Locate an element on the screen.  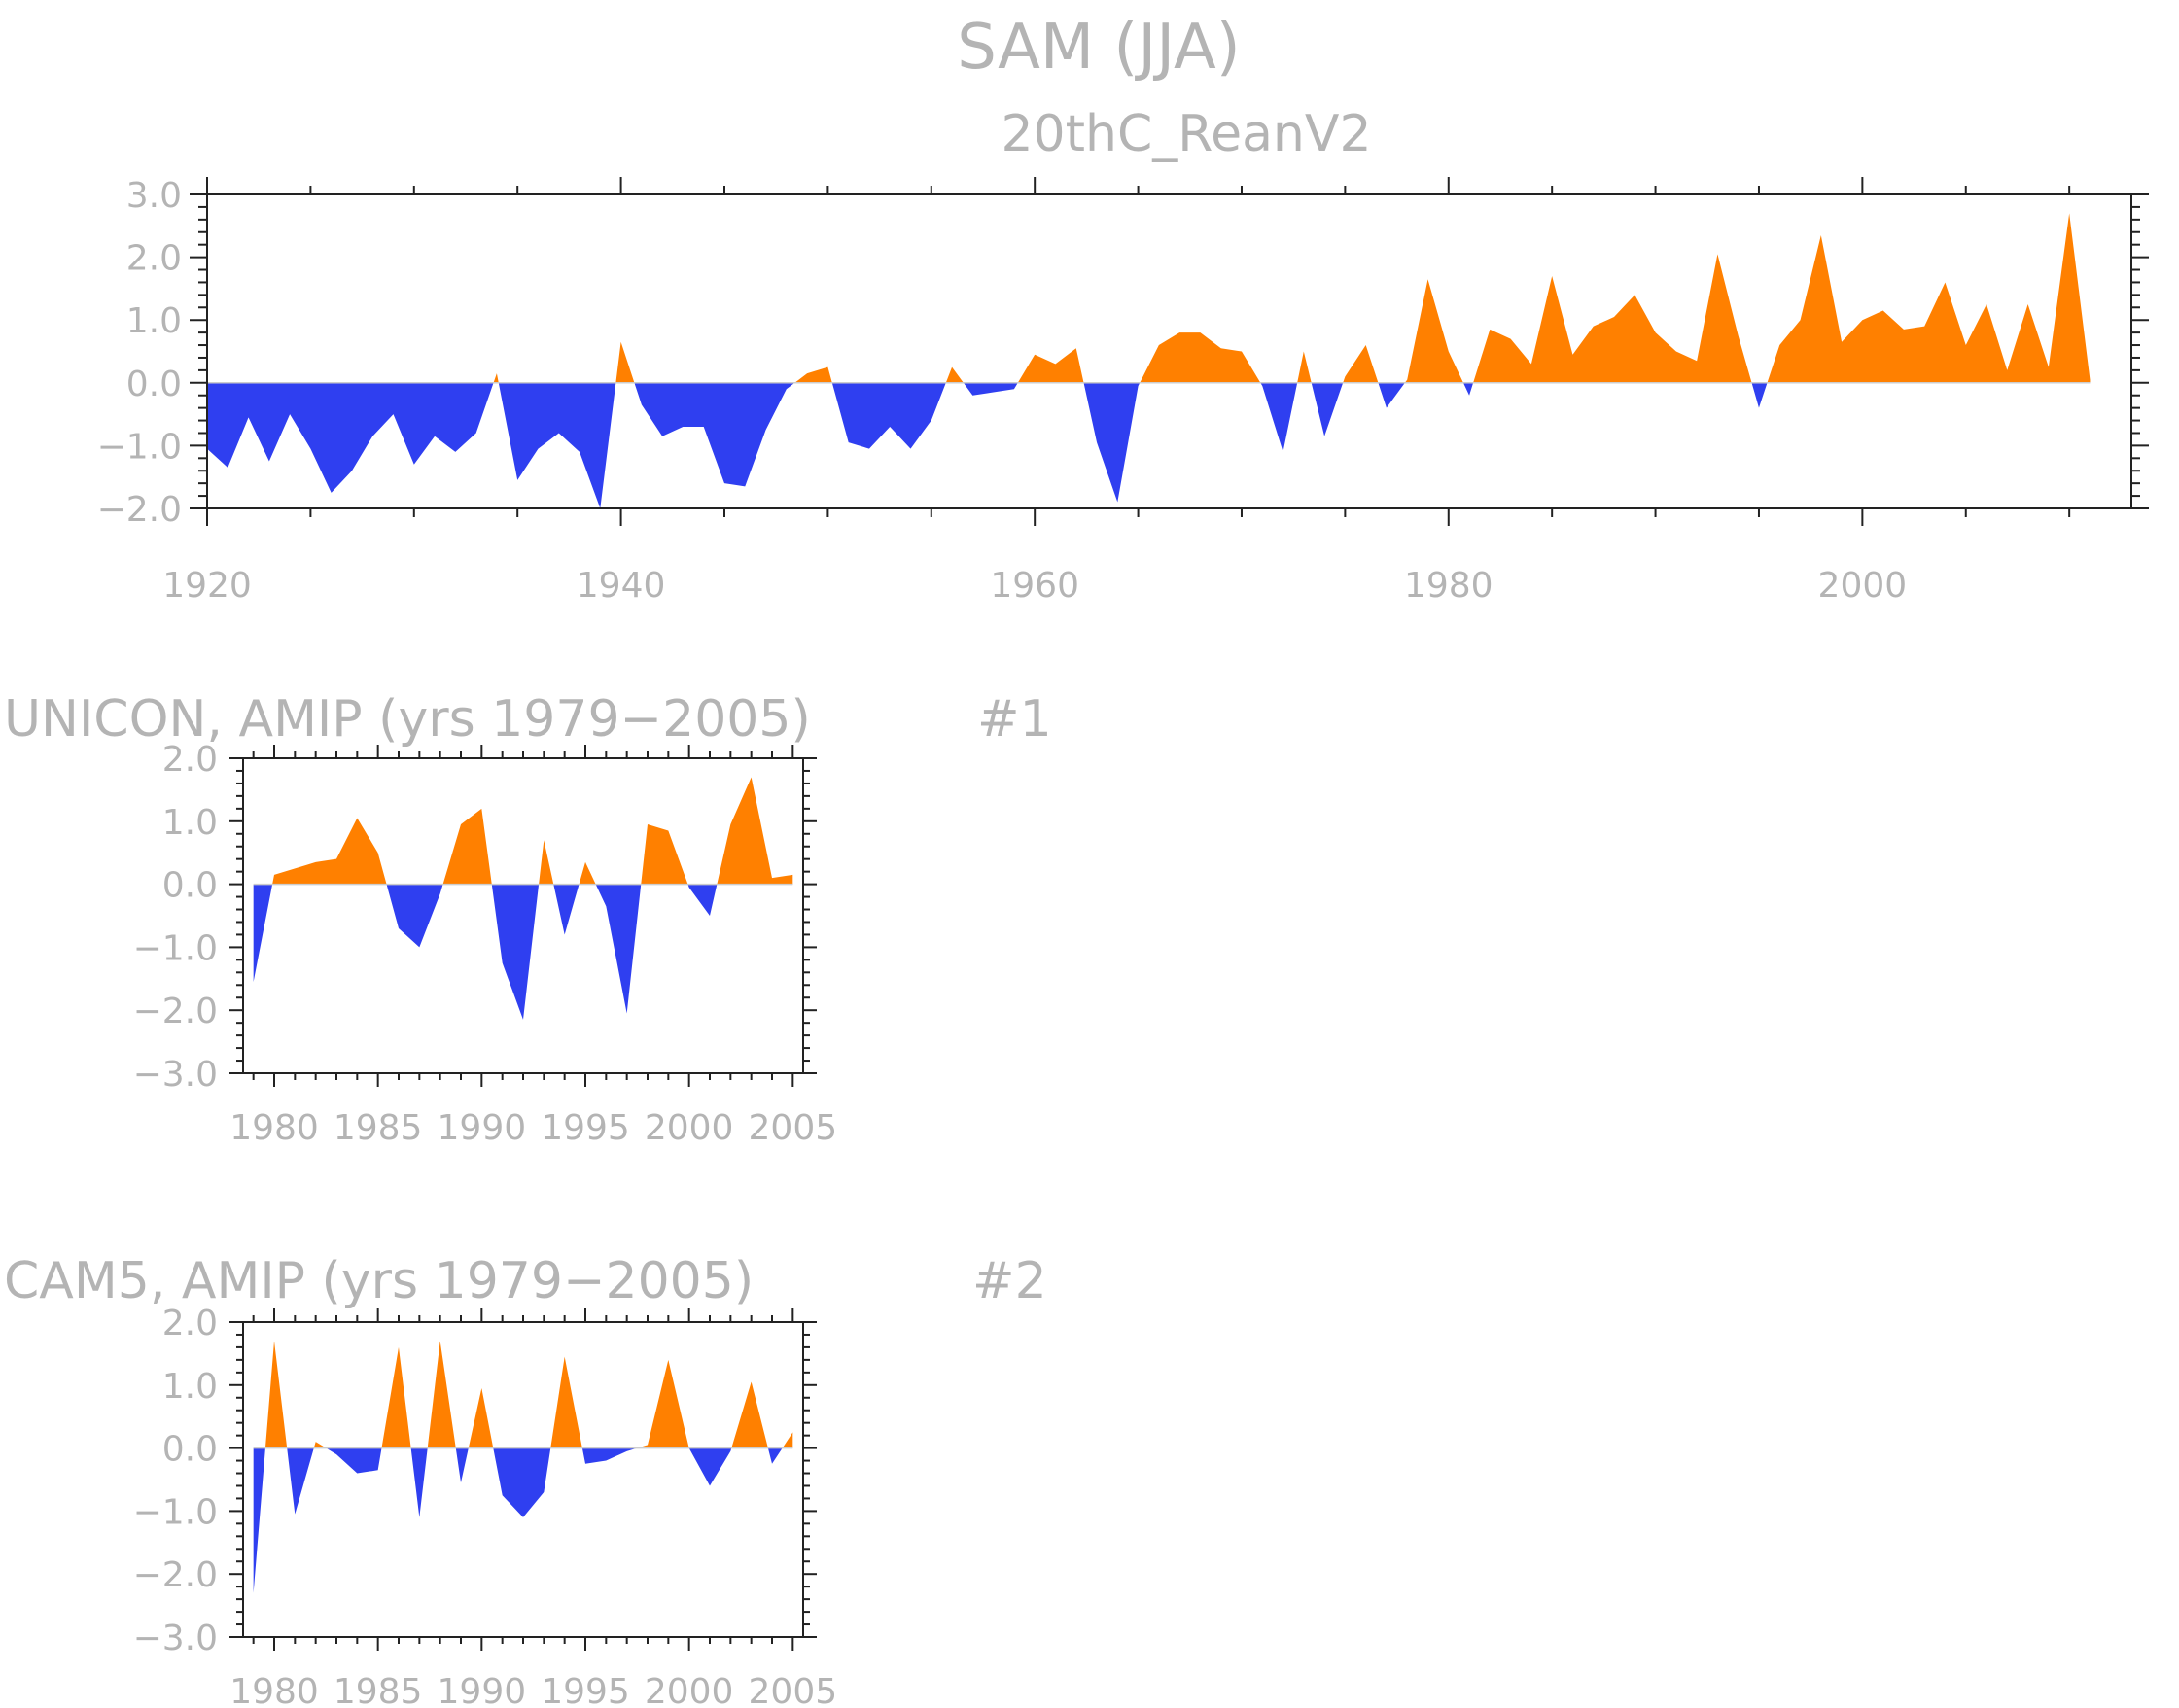
x-tick-label: 1995 is located at coordinates (585, 1690).